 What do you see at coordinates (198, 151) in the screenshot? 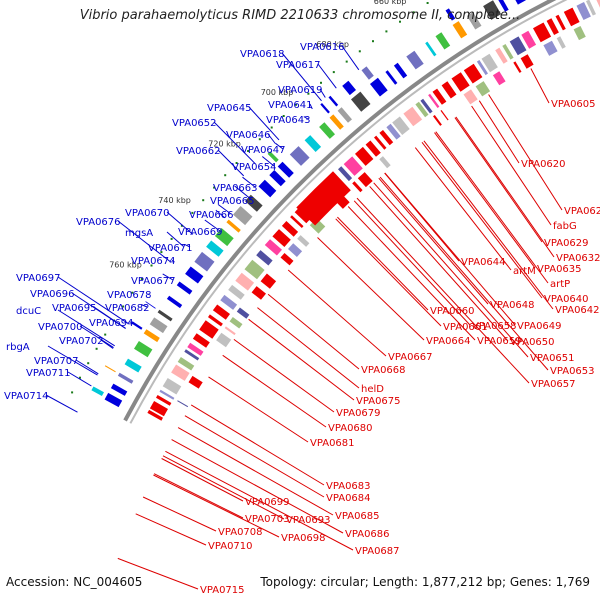
I see `forward-gene-label: VPA0662` at bounding box center [198, 151].